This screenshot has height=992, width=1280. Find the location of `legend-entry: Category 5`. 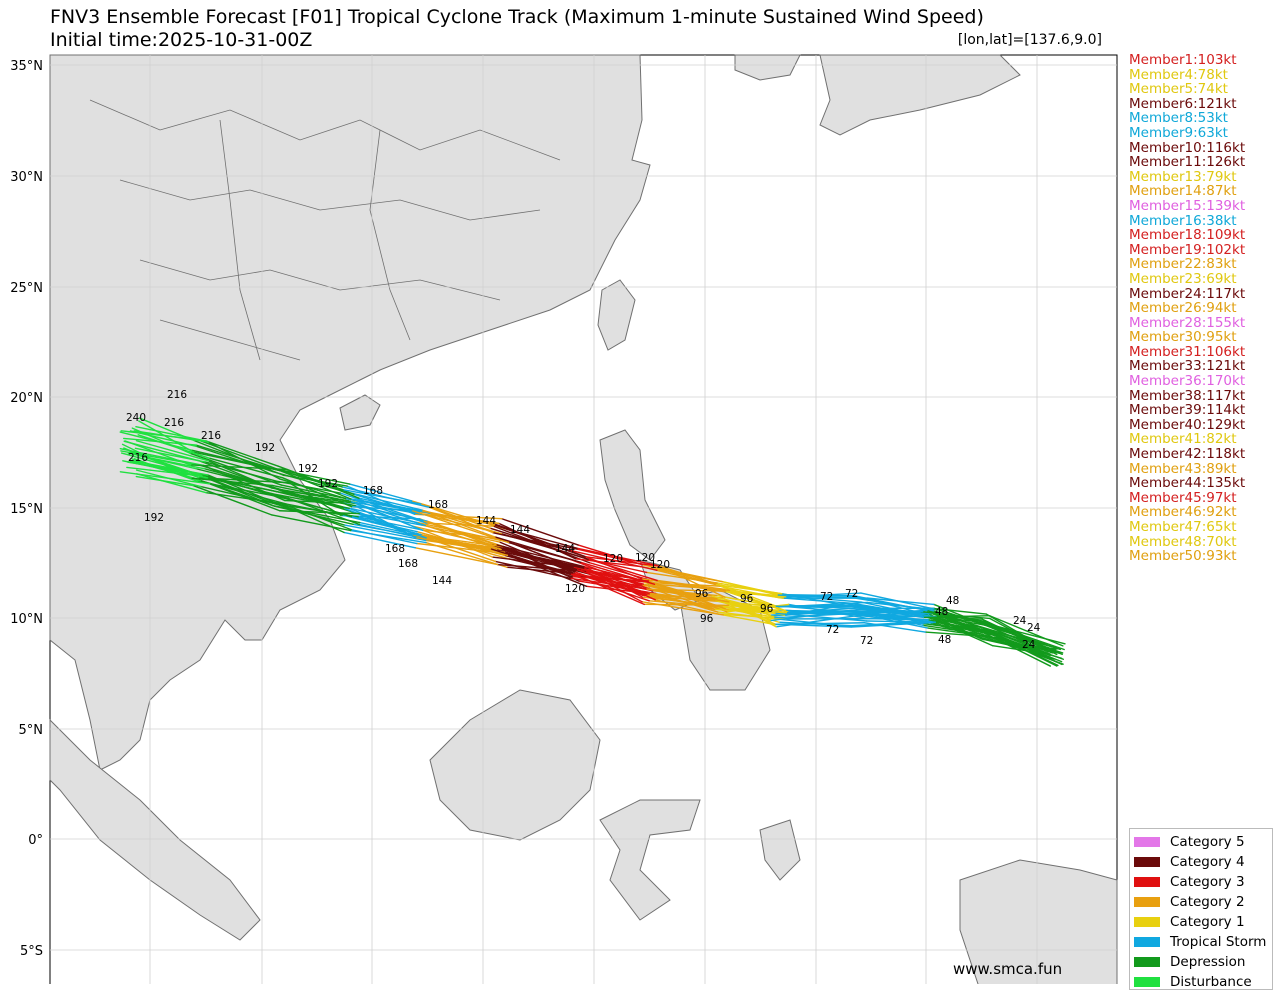

legend-entry: Category 5 is located at coordinates (1189, 842).